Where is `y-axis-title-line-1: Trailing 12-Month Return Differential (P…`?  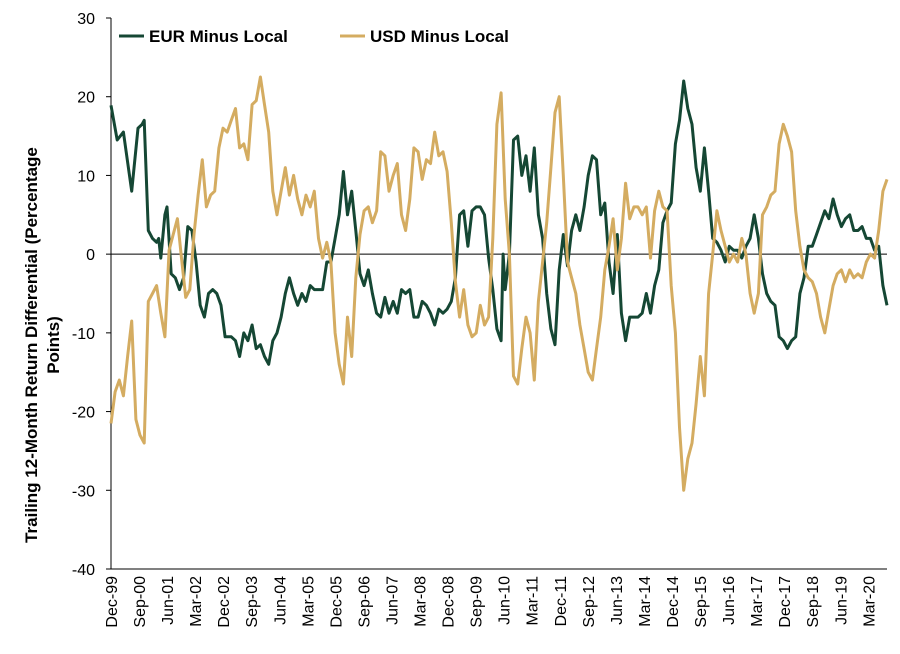
y-axis-title-line-1: Trailing 12-Month Return Differential (P… is located at coordinates (31, 345).